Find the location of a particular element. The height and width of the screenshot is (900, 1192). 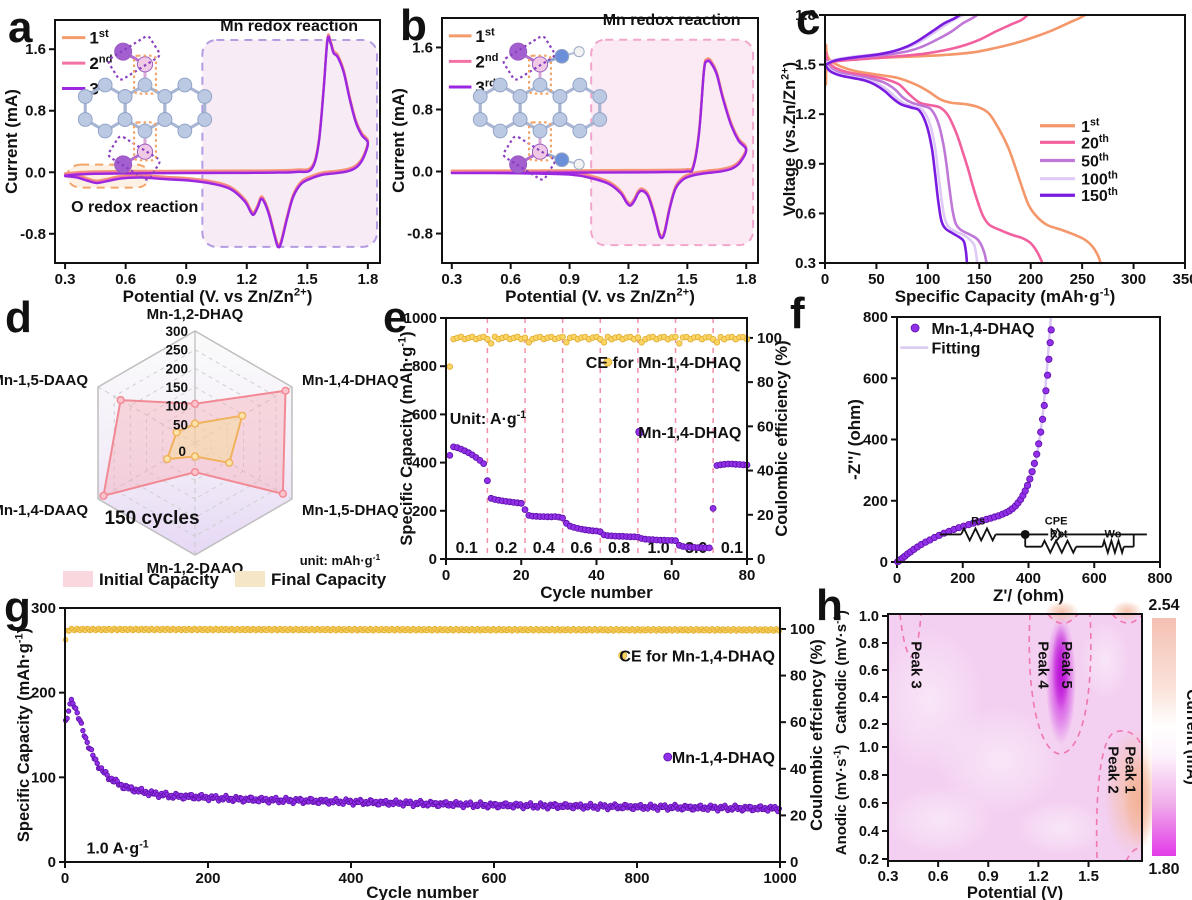

equivalent-circuit: Rs CPE Rct Wo is located at coordinates (1043, 535).